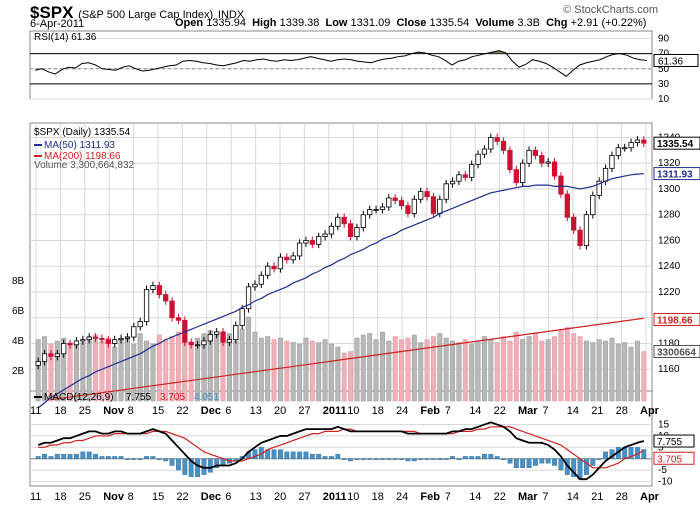 The image size is (700, 530). What do you see at coordinates (189, 23) in the screenshot?
I see `open-label: Open` at bounding box center [189, 23].